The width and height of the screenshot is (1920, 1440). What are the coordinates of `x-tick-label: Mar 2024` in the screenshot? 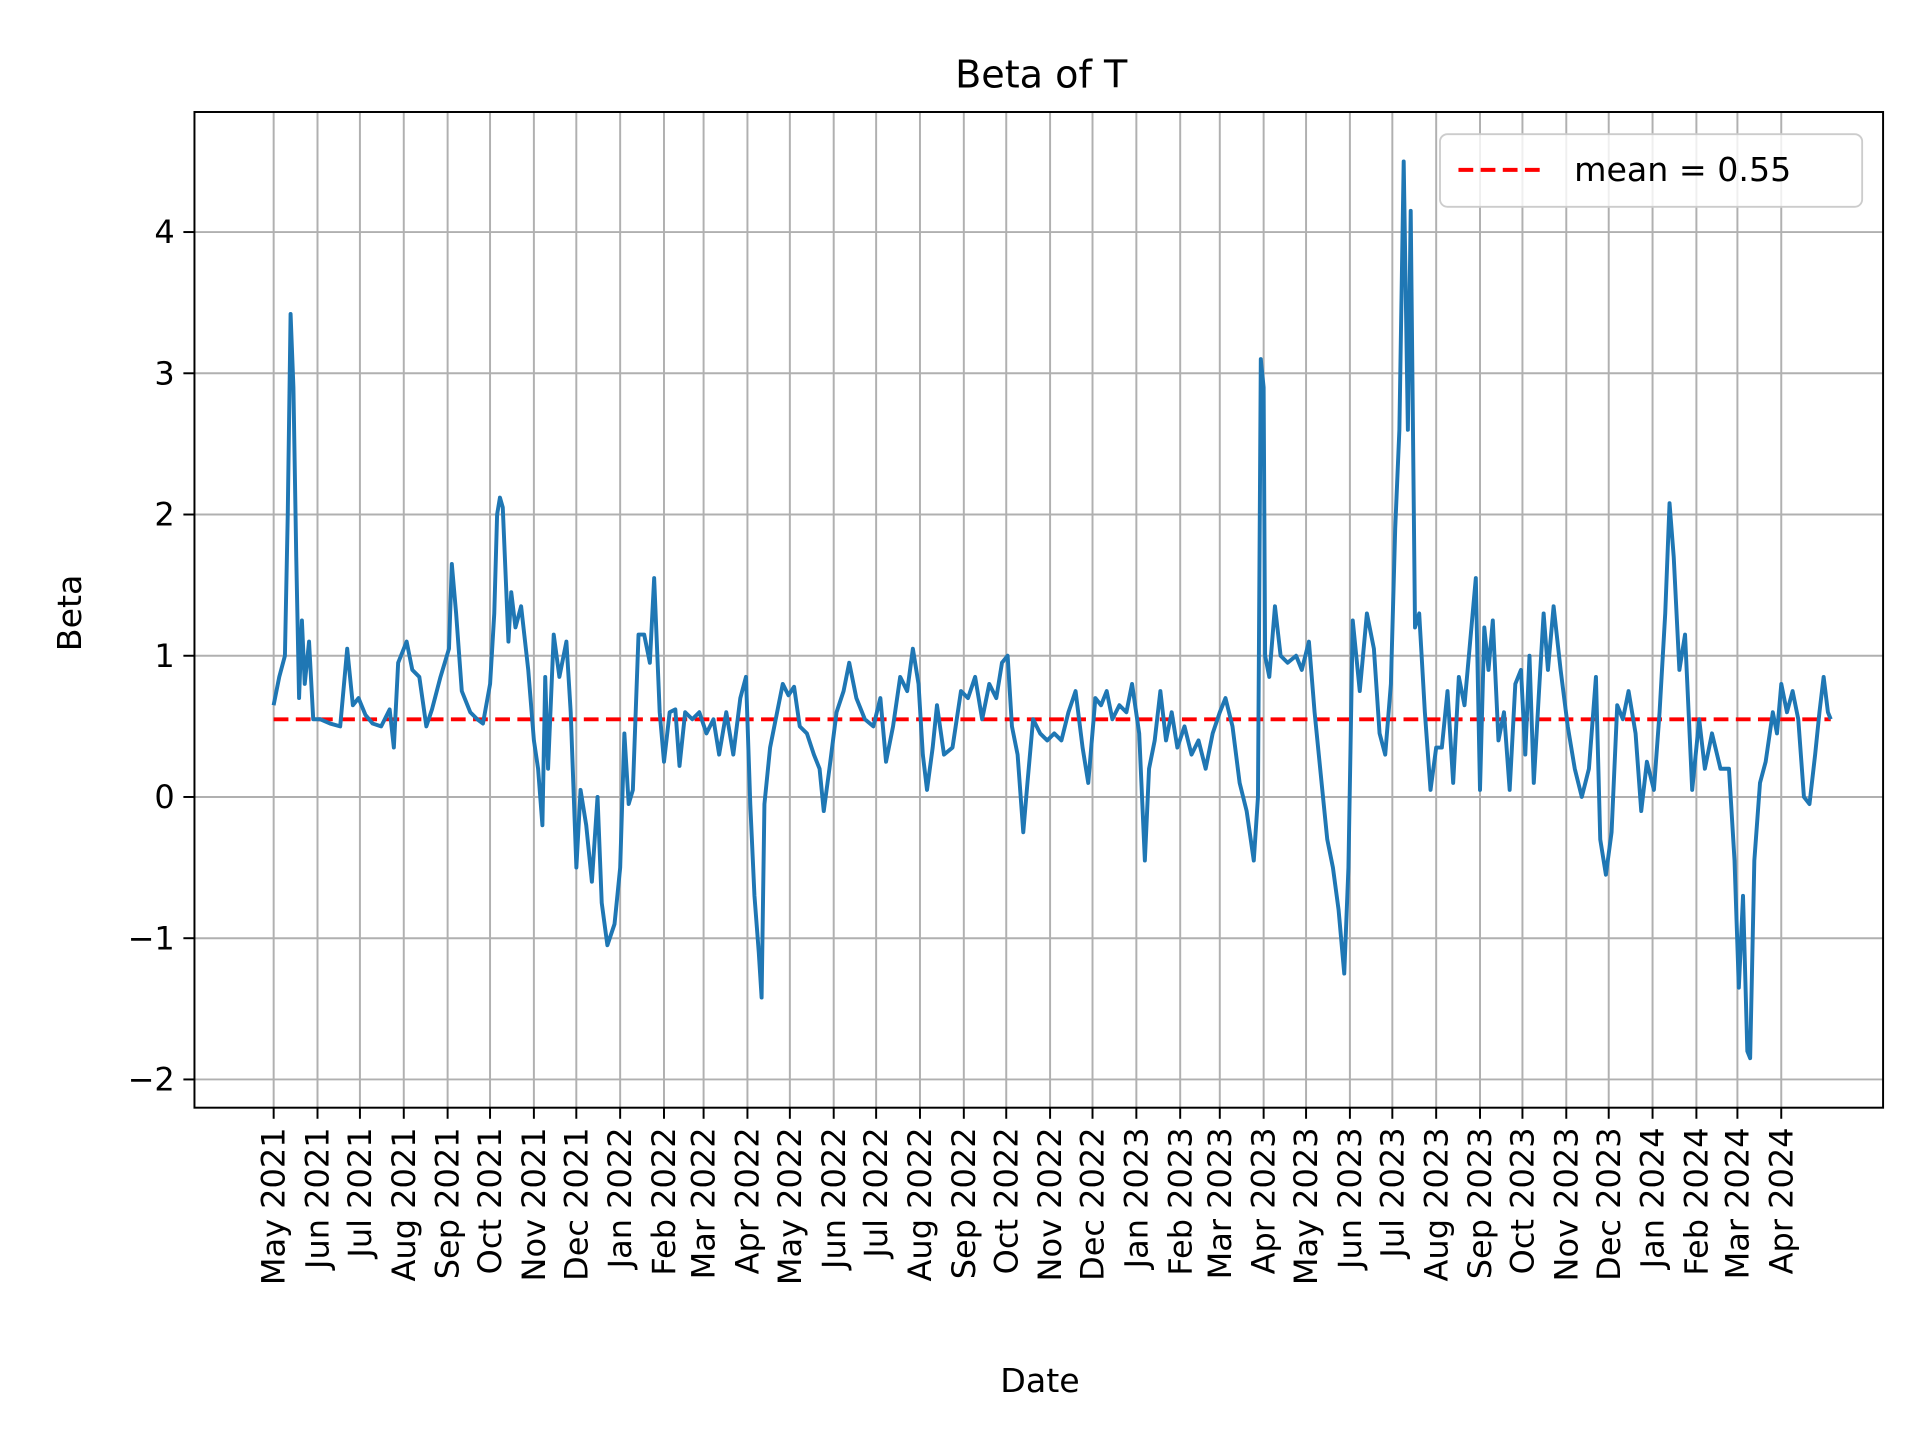 It's located at (1737, 1203).